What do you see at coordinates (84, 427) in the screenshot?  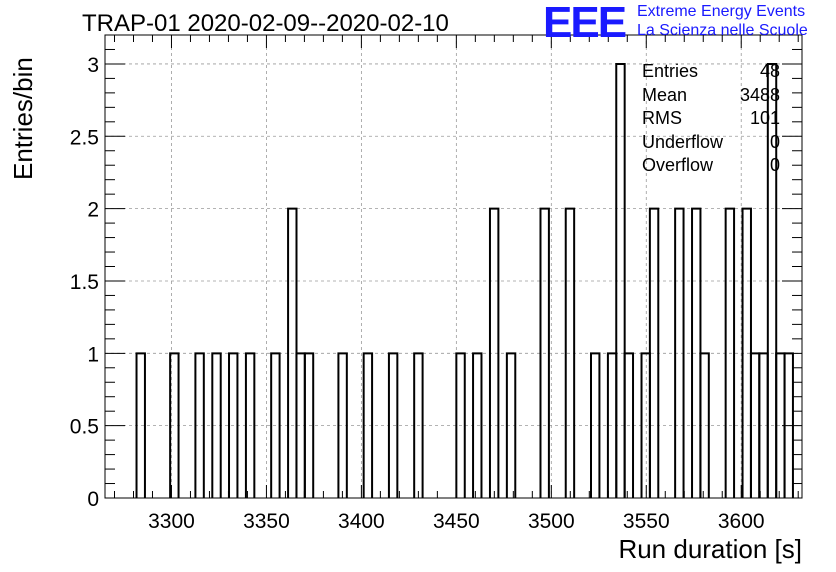 I see `y-tick-label: 0.5` at bounding box center [84, 427].